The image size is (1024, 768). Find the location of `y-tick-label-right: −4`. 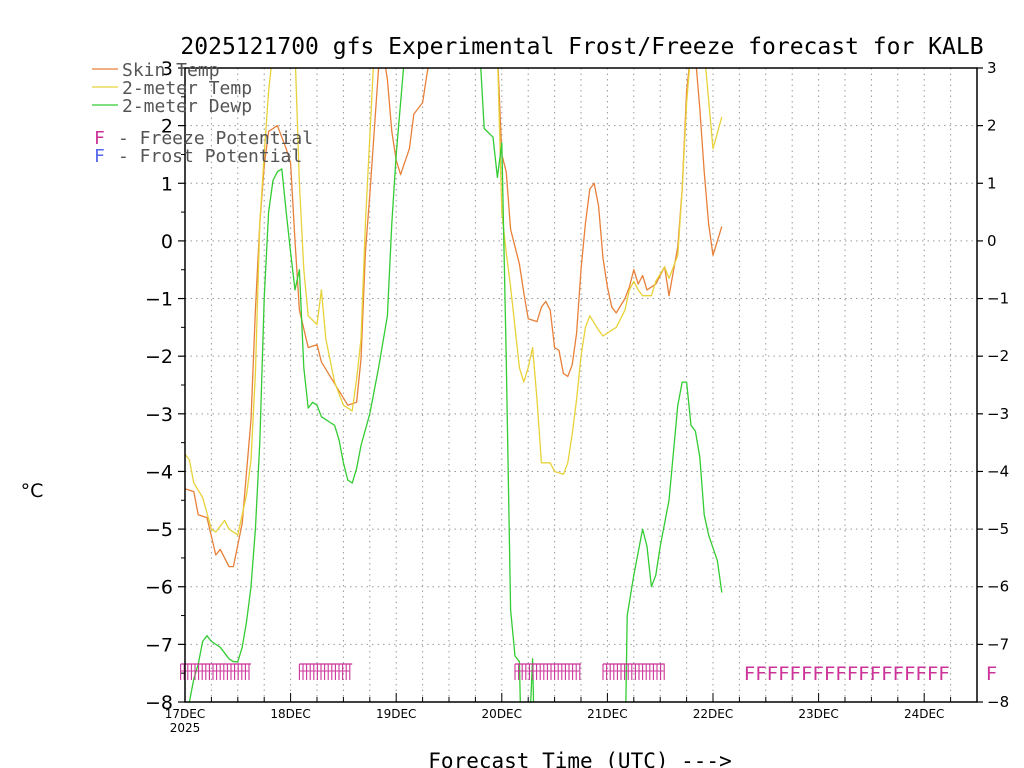

y-tick-label-right: −4 is located at coordinates (998, 471).